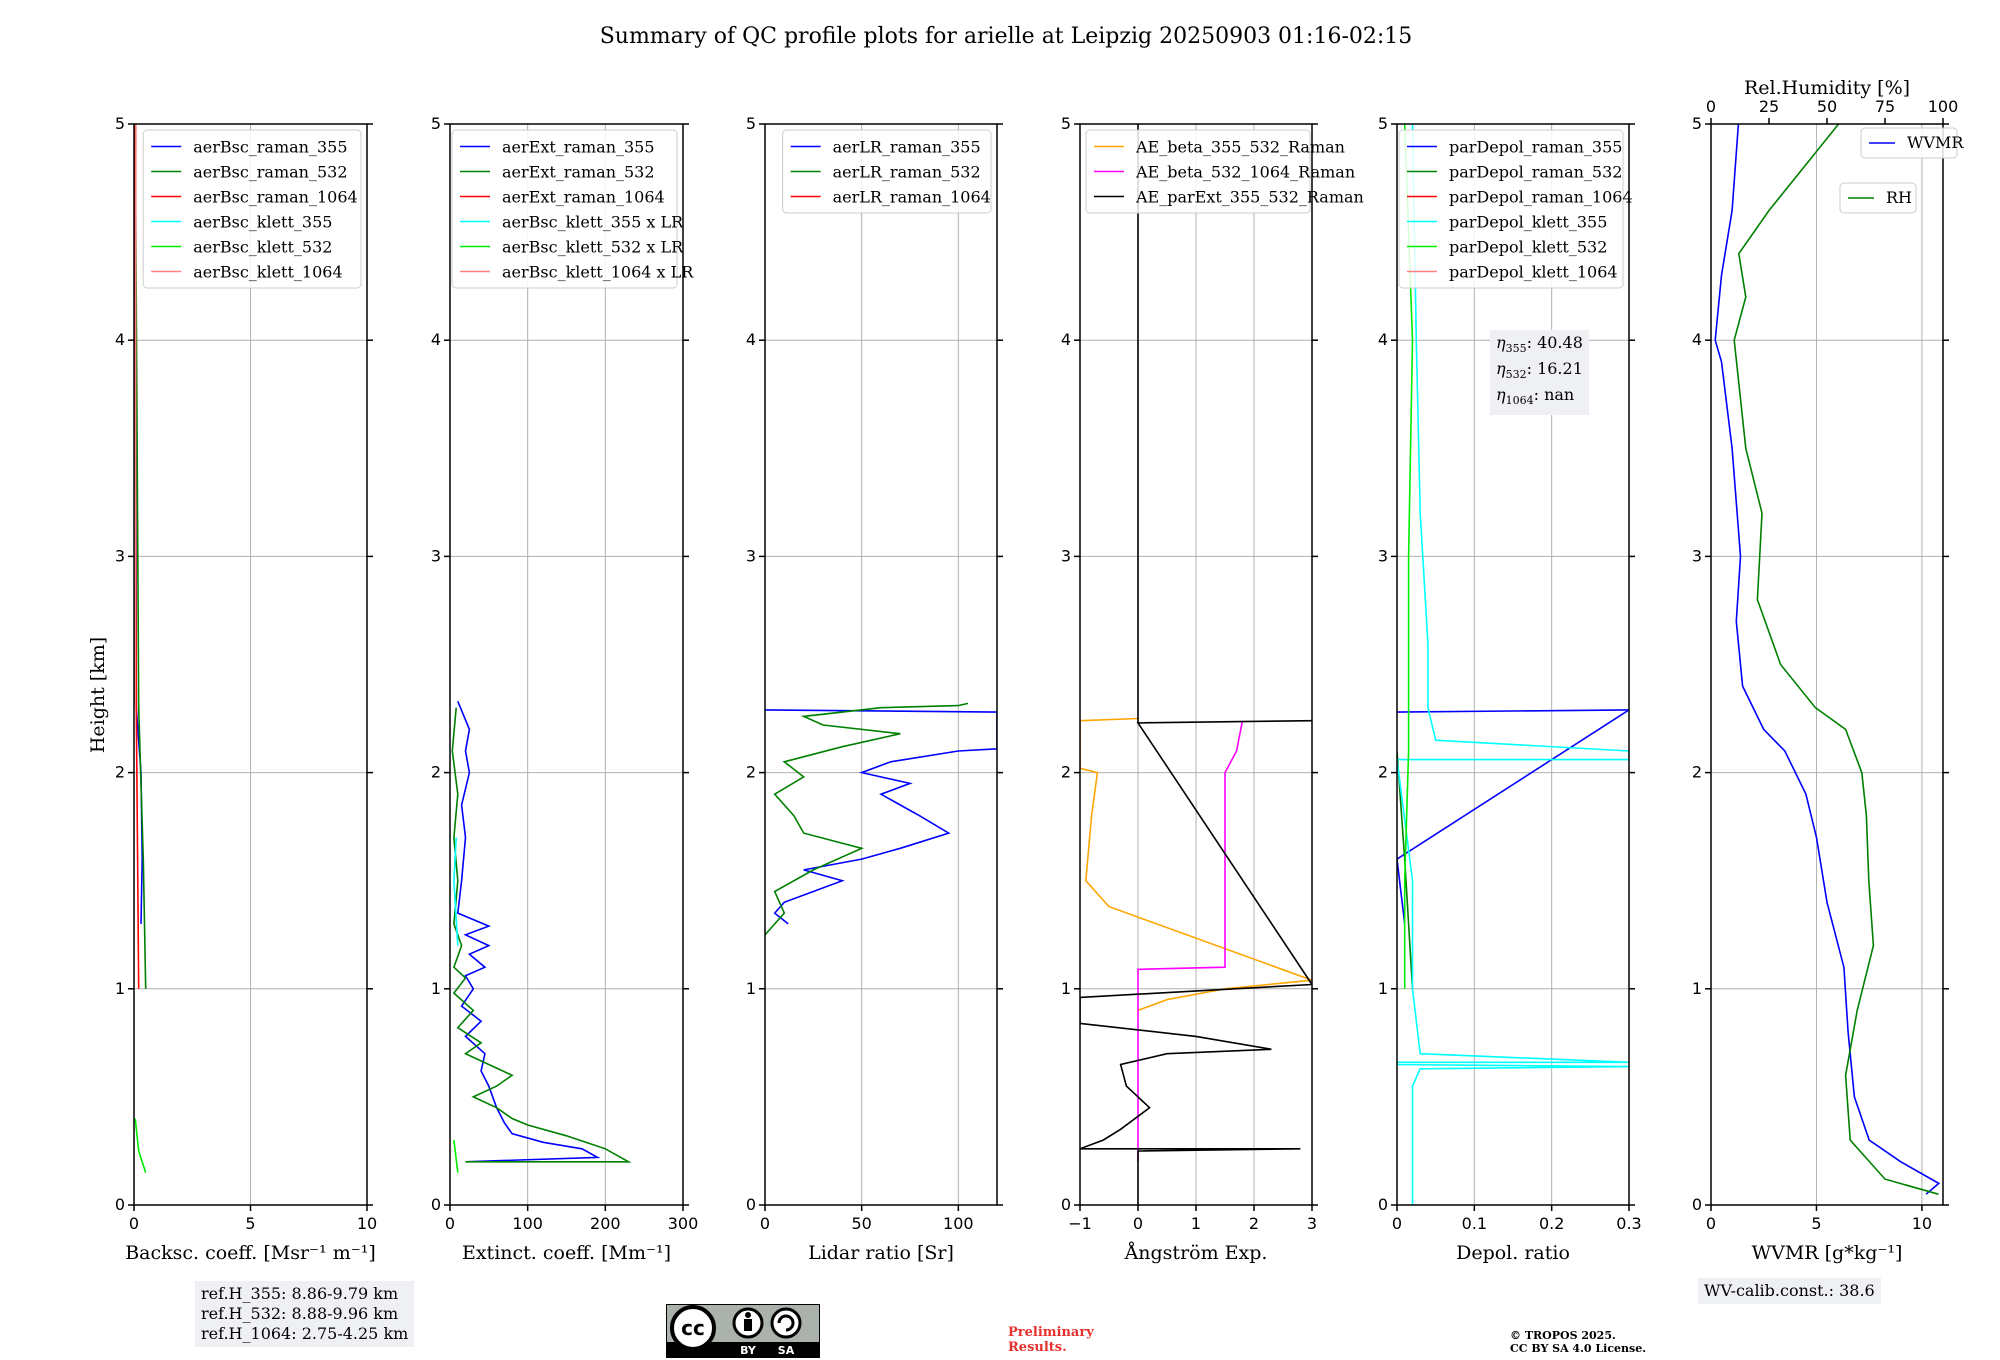 The image size is (2000, 1360). I want to click on x-tick-label: 0.1, so click(1474, 1223).